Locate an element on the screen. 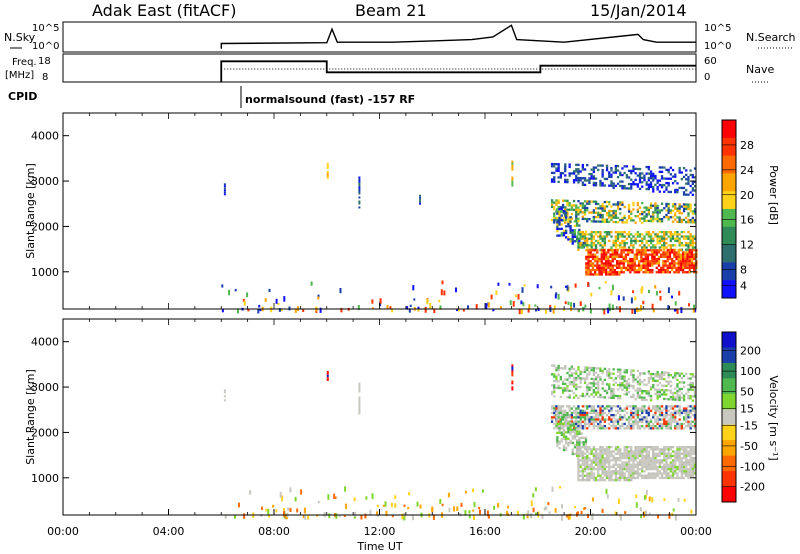  x-tick-label: 00:00 is located at coordinates (696, 531).